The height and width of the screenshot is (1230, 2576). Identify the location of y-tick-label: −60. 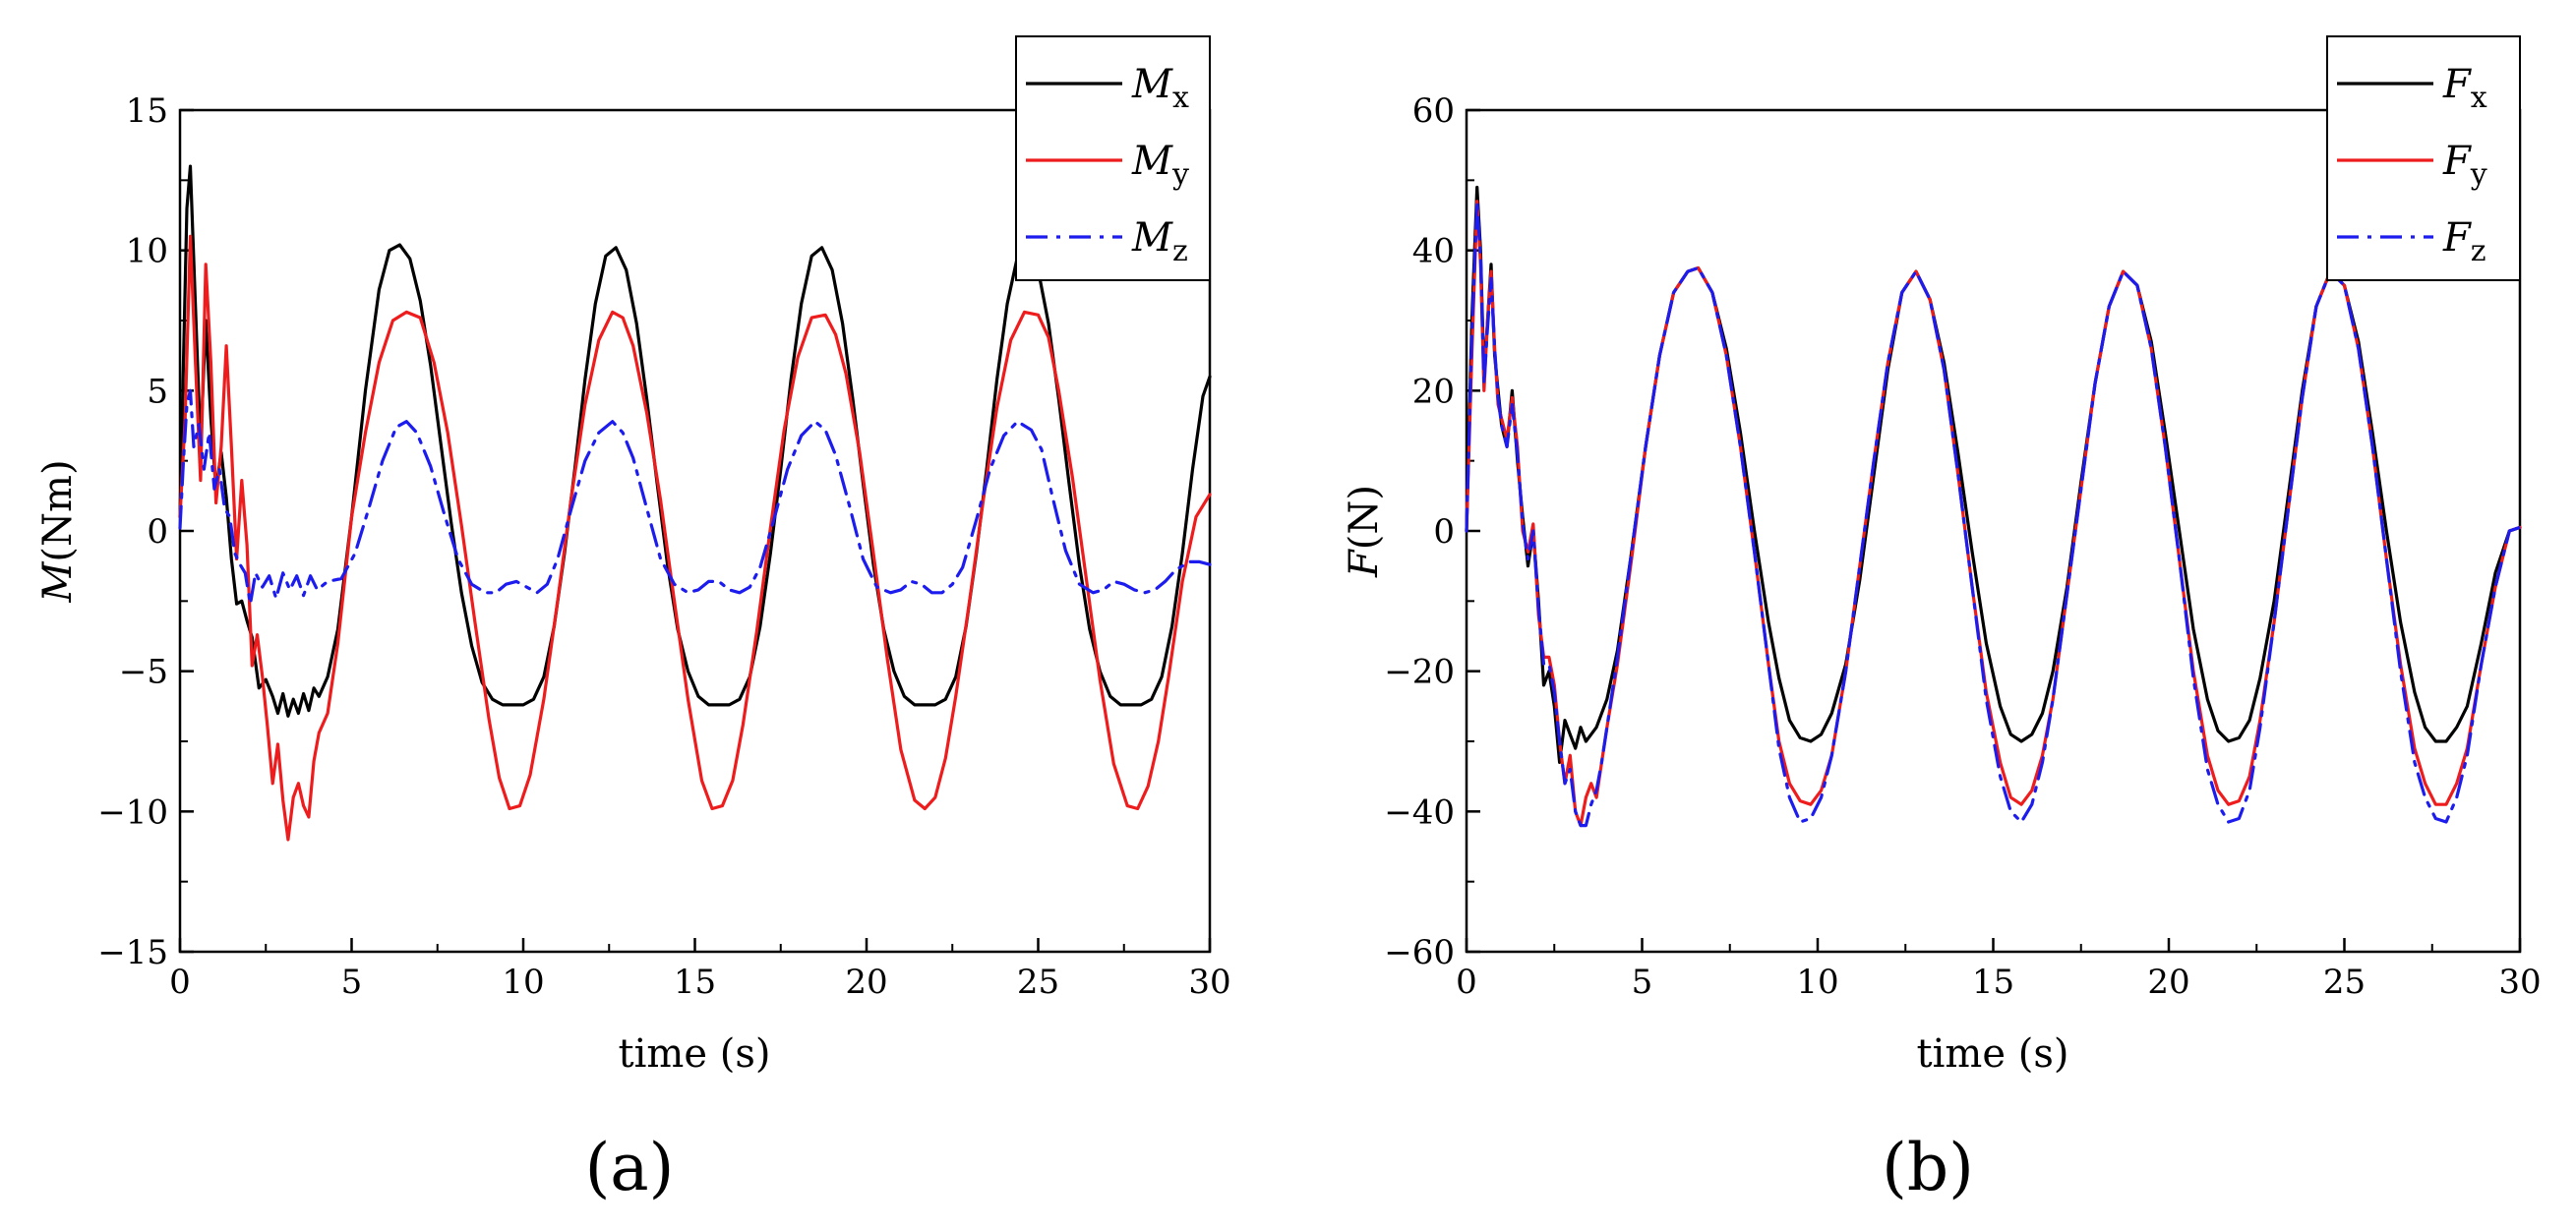
(1419, 952).